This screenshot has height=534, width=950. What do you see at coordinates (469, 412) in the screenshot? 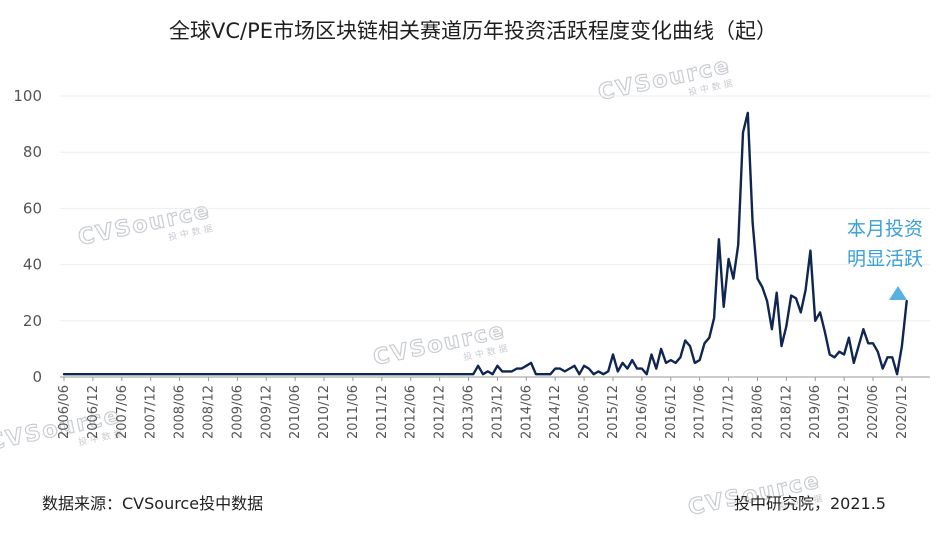
I see `x-tick-label: 2013/06` at bounding box center [469, 412].